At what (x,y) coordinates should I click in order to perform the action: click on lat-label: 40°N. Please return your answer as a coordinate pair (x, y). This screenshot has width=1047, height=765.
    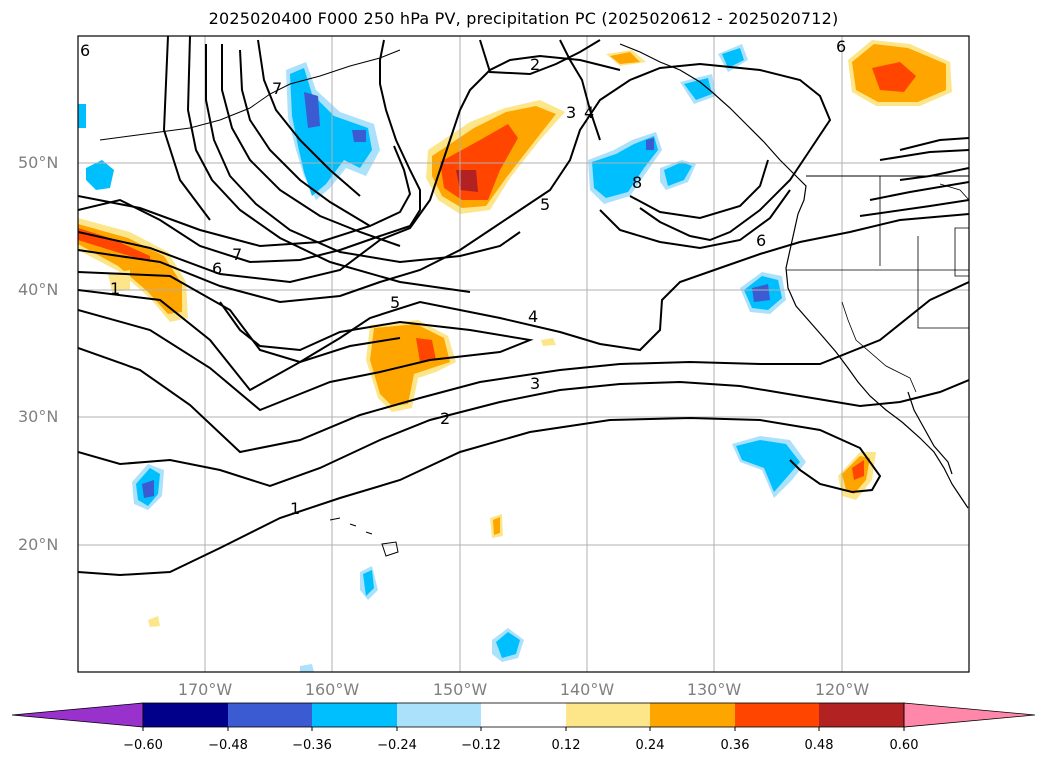
    Looking at the image, I should click on (38, 289).